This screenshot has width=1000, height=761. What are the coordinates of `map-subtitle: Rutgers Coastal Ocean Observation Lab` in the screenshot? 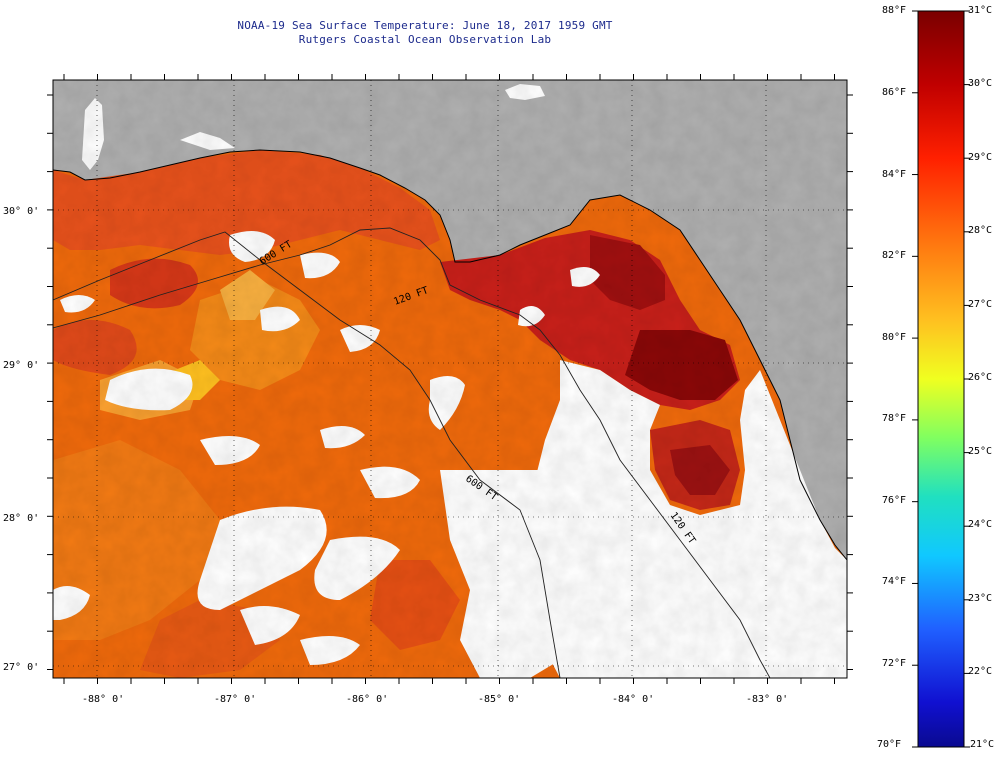 It's located at (425, 39).